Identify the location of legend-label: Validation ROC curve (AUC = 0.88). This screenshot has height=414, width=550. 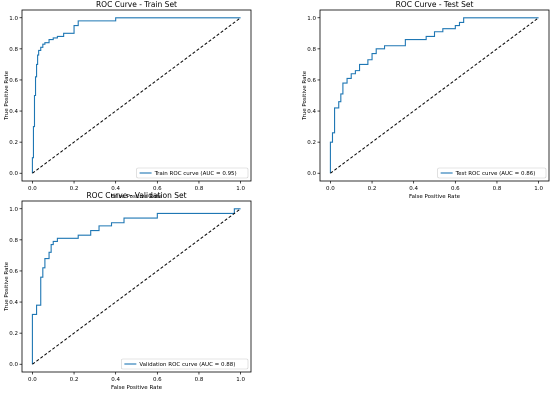
(187, 365).